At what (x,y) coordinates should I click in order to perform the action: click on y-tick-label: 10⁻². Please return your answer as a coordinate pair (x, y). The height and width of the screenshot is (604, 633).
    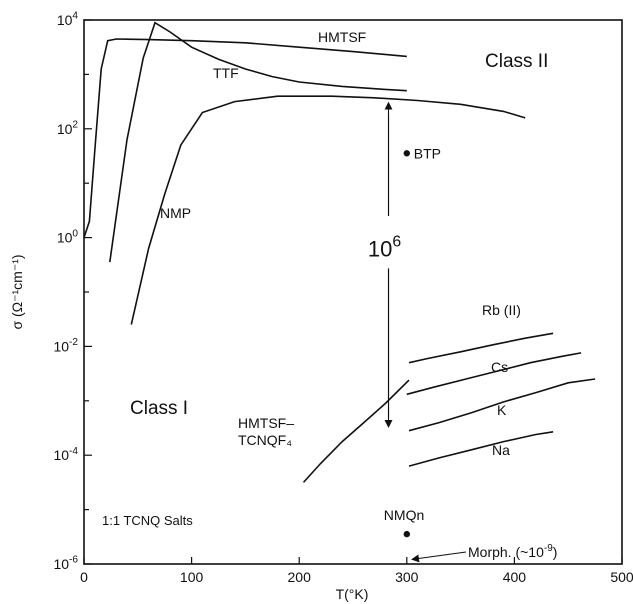
    Looking at the image, I should click on (65, 345).